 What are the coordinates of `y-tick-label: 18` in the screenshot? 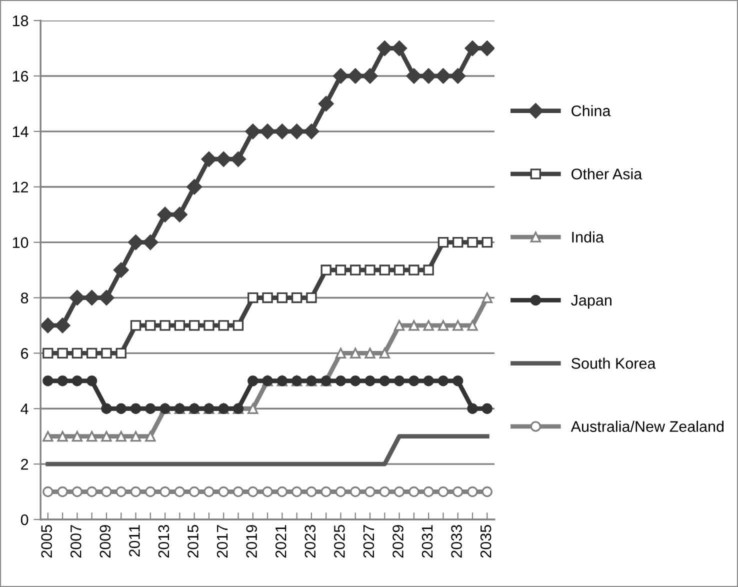 It's located at (20, 20).